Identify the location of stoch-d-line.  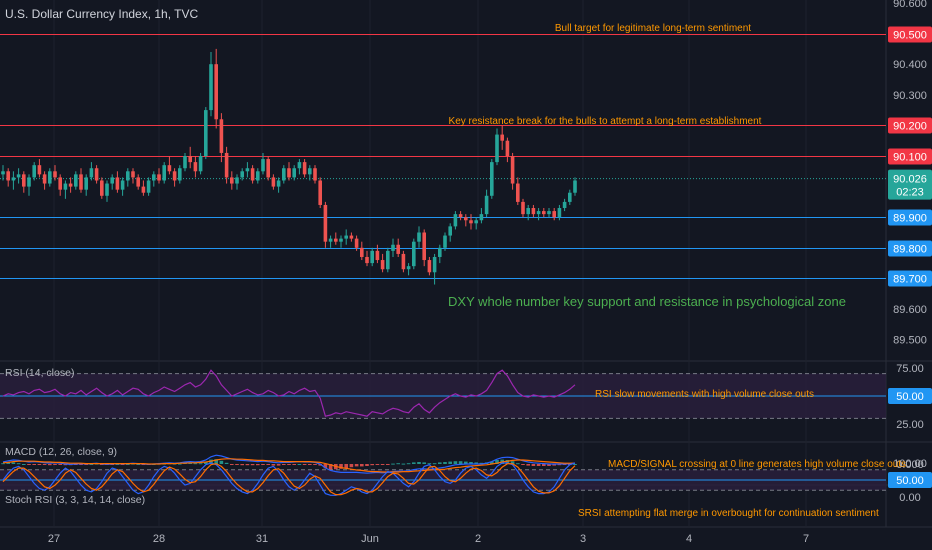
(289, 479).